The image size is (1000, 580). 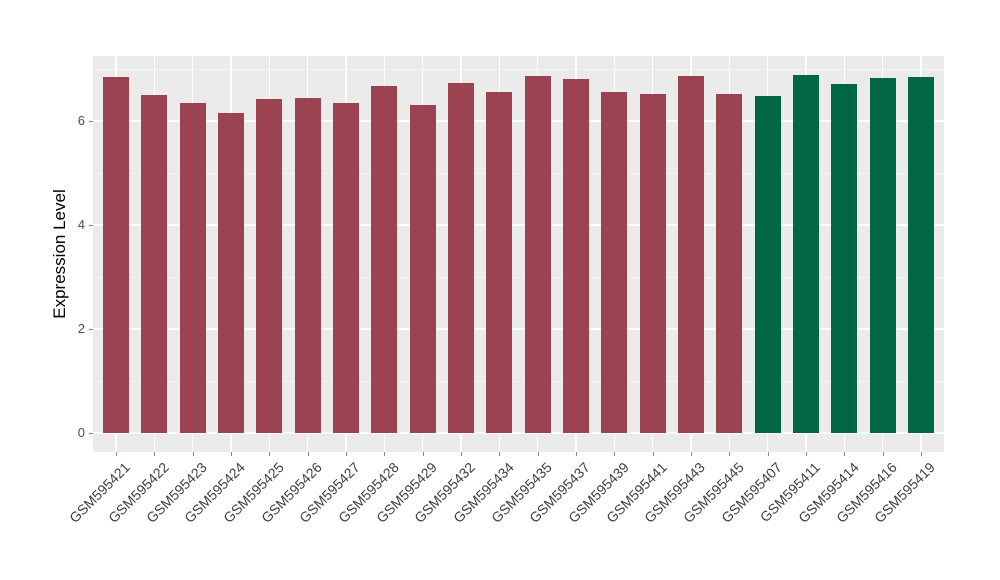 I want to click on bar-GSM595427, so click(x=346, y=267).